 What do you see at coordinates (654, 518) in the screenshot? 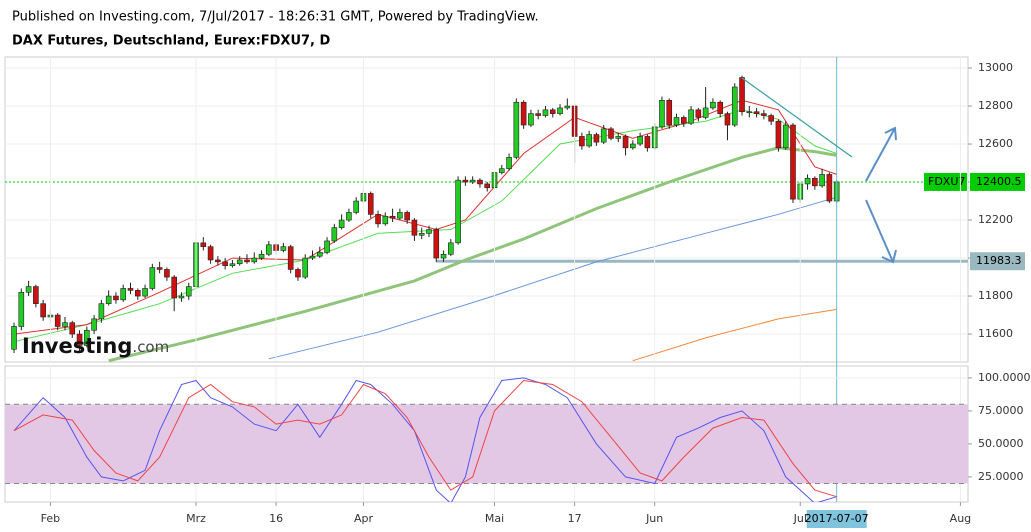
I see `x-tick-label: Jun` at bounding box center [654, 518].